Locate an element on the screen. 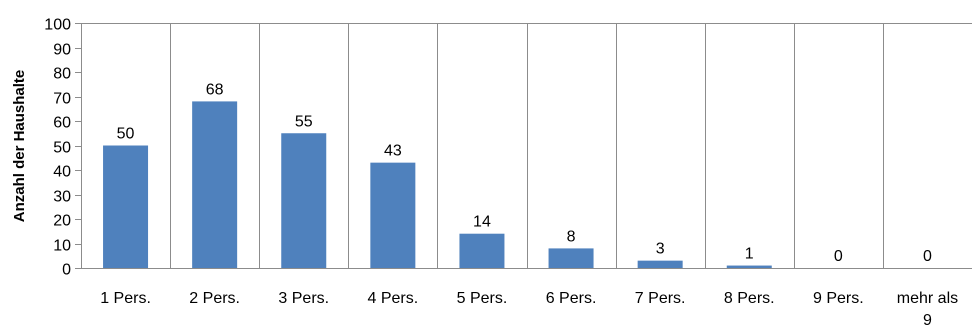 The height and width of the screenshot is (329, 972). data-label: 1 is located at coordinates (749, 254).